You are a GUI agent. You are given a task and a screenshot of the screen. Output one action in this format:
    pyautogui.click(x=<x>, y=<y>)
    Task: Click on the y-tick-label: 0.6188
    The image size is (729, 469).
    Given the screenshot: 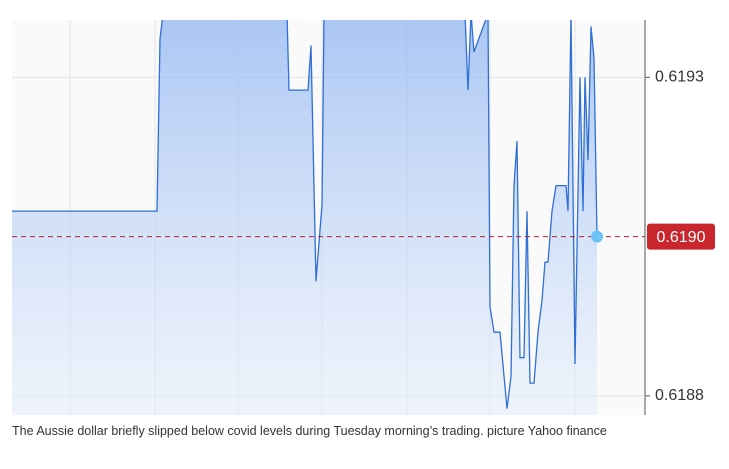 What is the action you would take?
    pyautogui.click(x=679, y=395)
    